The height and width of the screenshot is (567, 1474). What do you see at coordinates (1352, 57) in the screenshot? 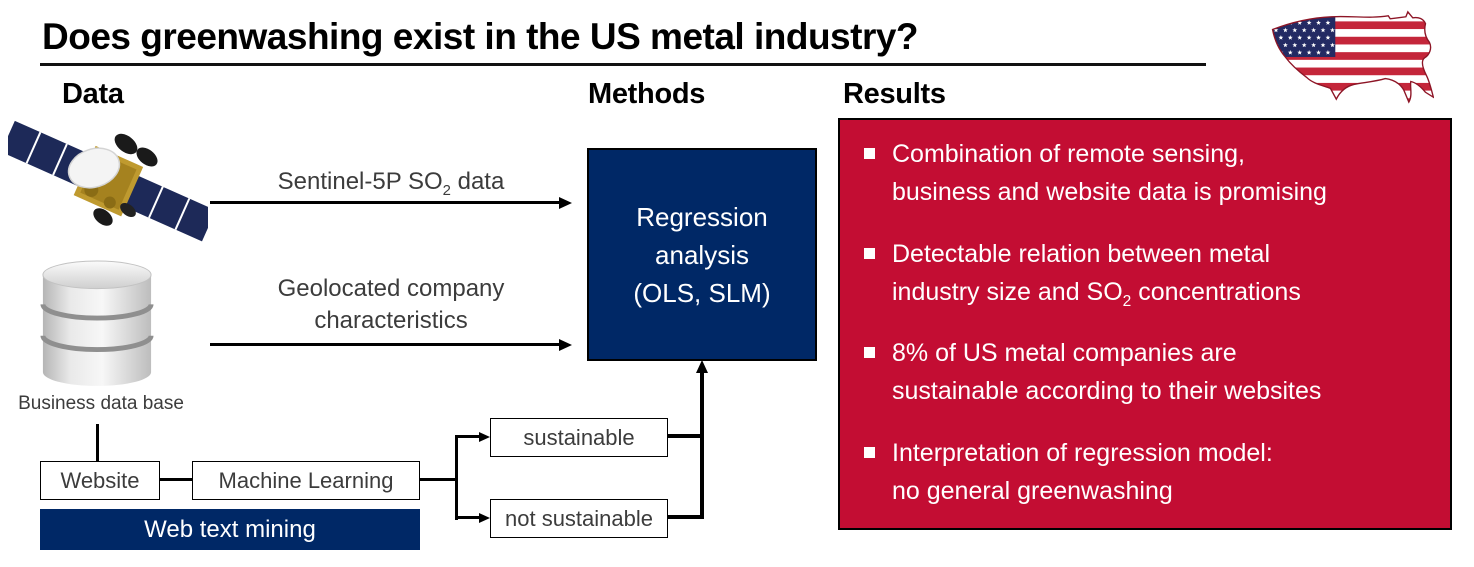
I see `us-flag-map-icon` at bounding box center [1352, 57].